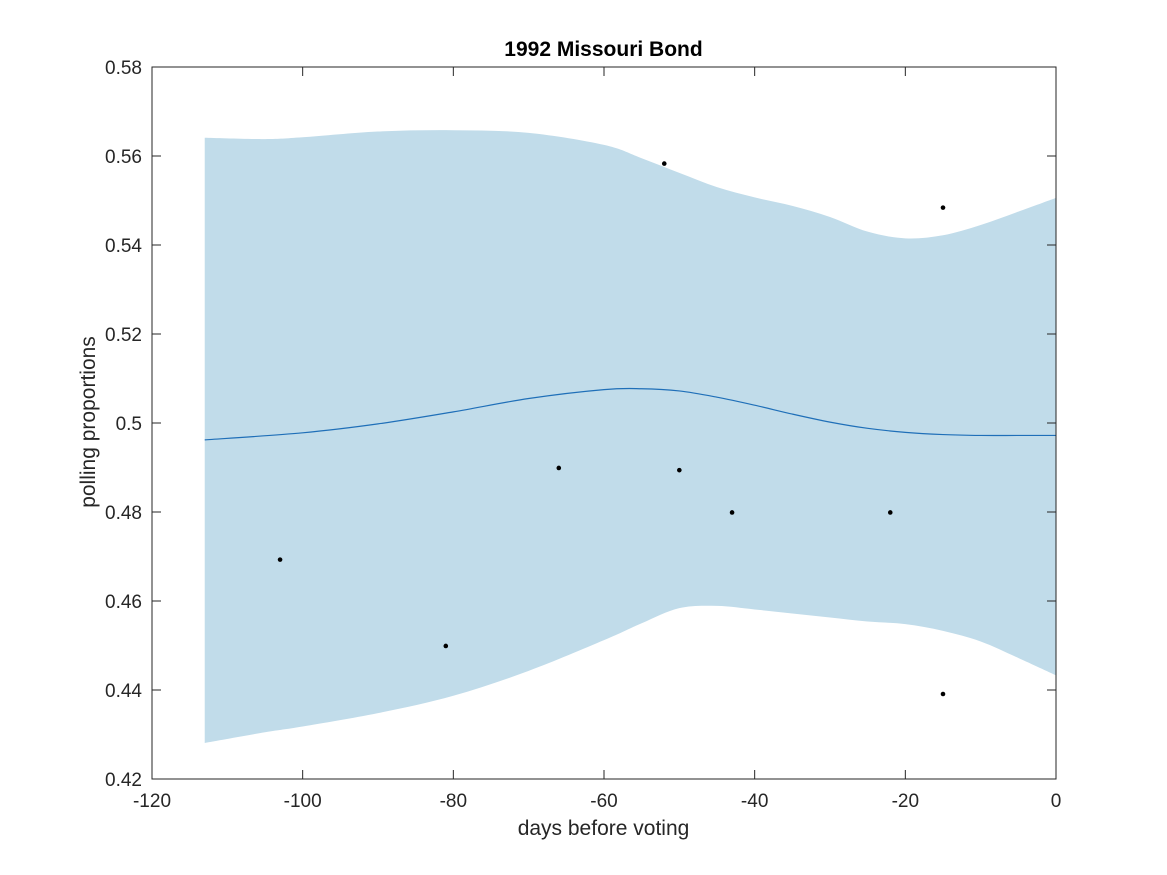 The image size is (1167, 875). Describe the element at coordinates (123, 602) in the screenshot. I see `y-tick-label: 0.46` at that location.